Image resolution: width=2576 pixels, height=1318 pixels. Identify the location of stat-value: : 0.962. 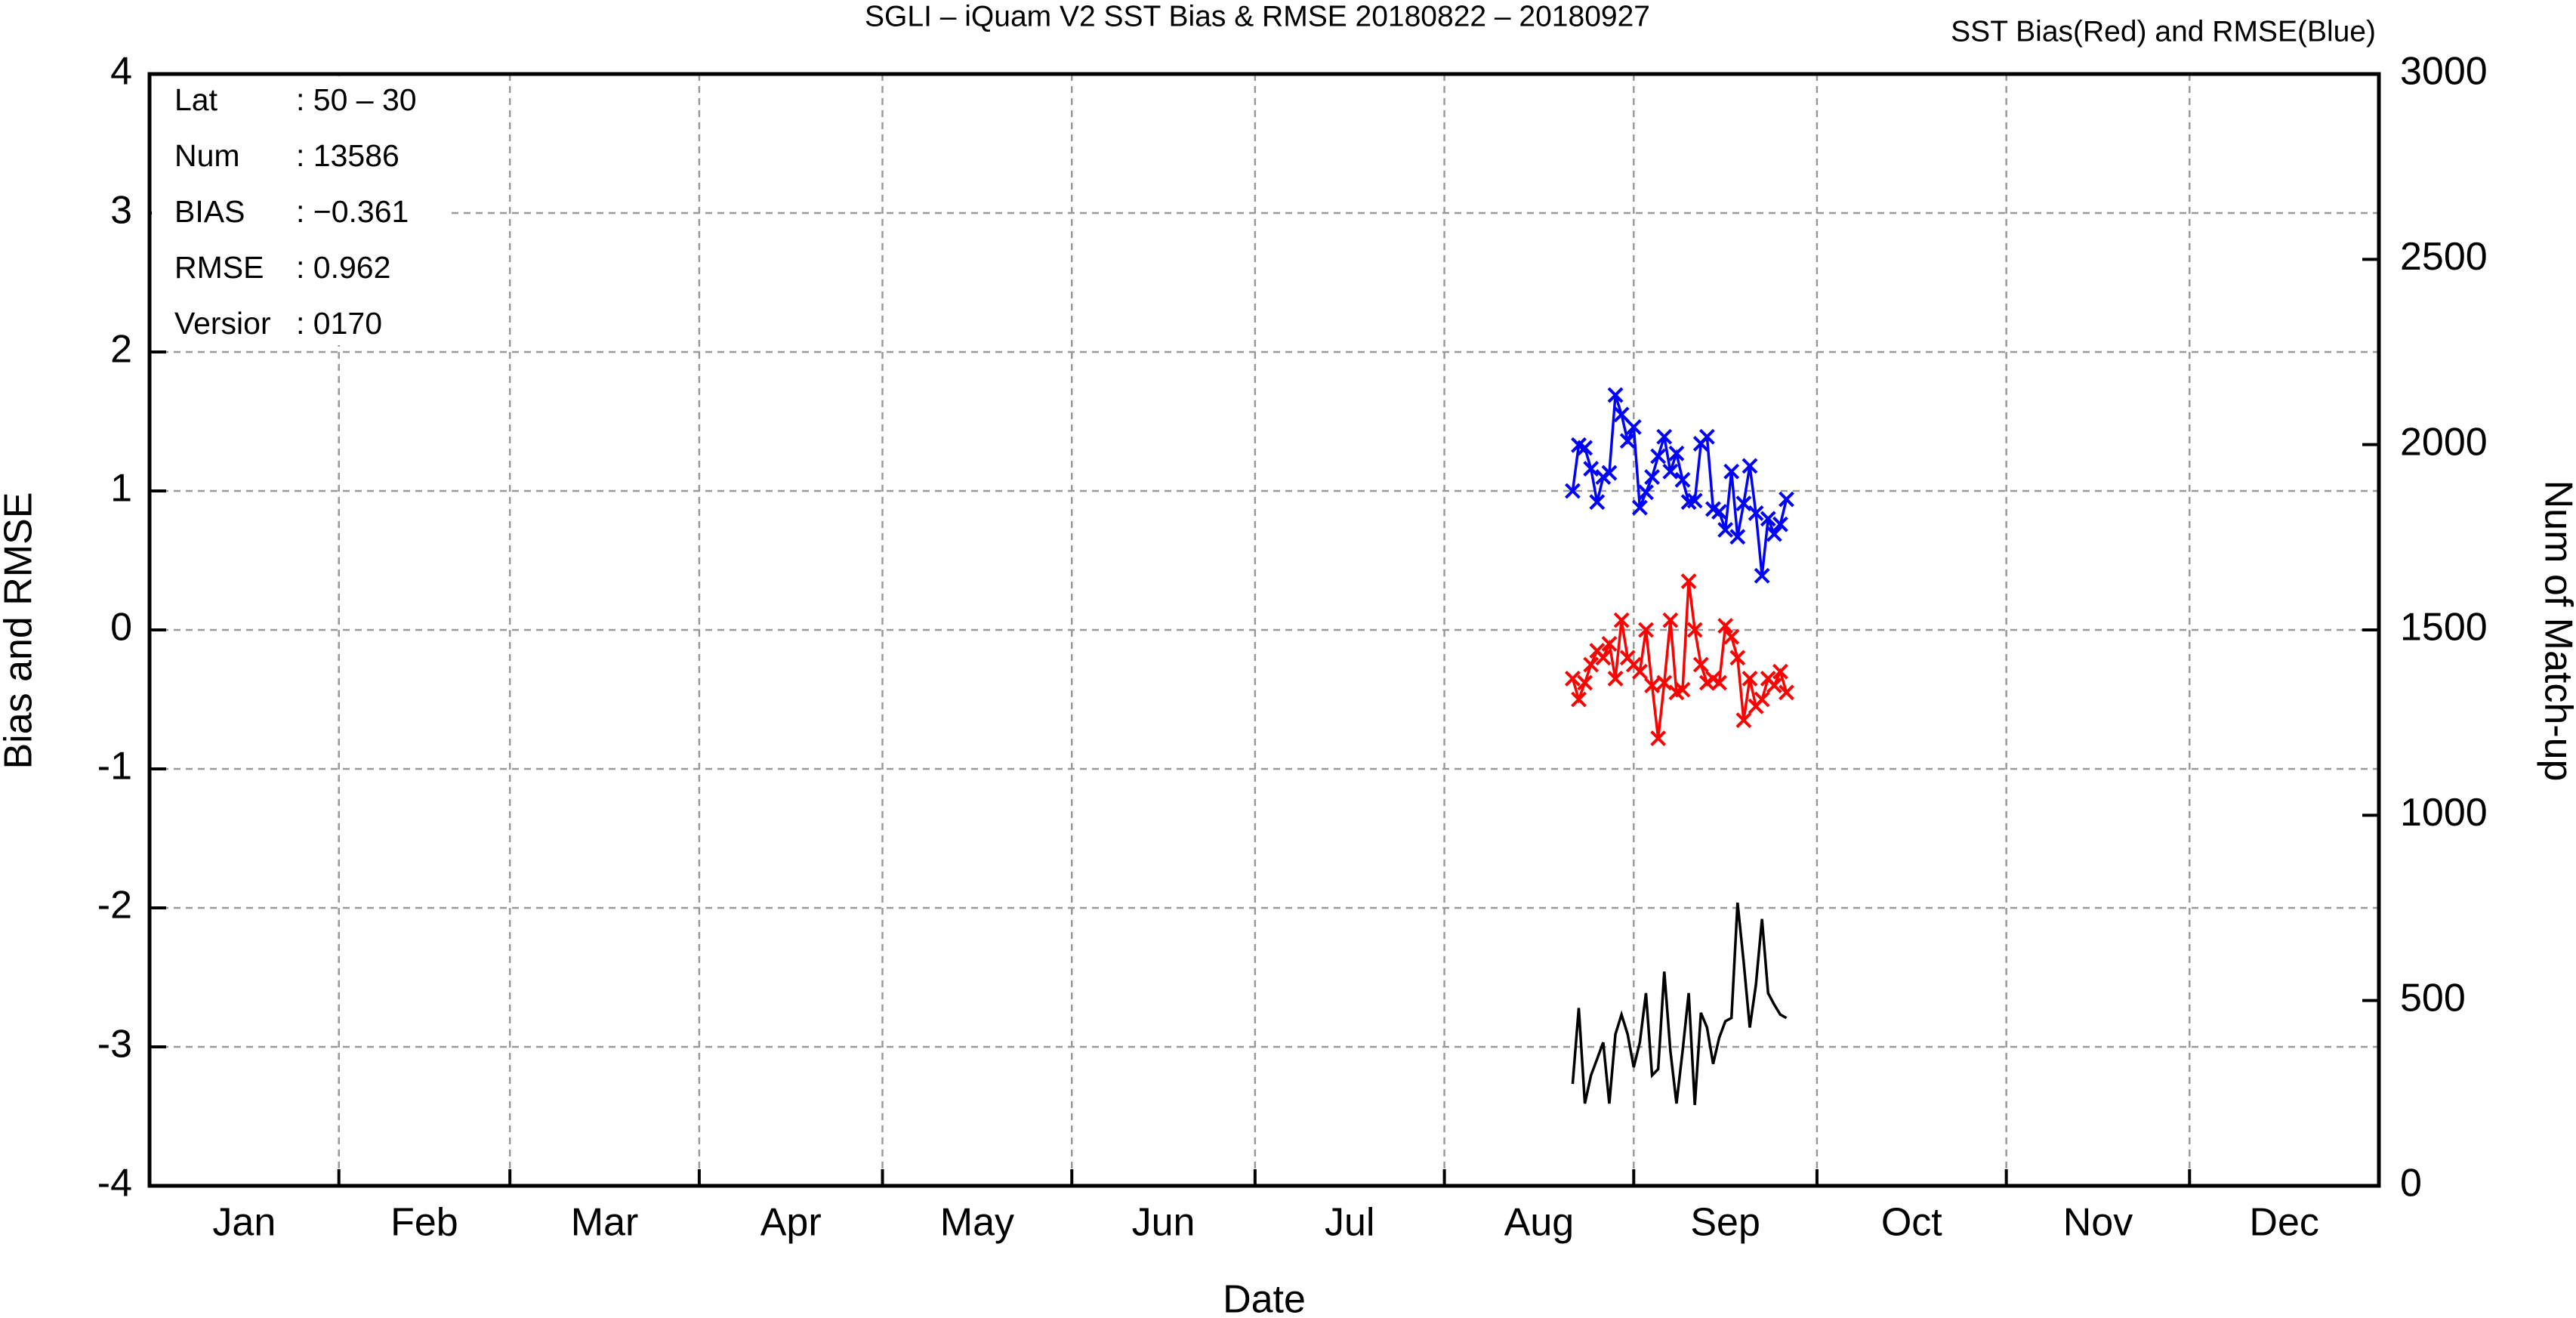
(343, 267).